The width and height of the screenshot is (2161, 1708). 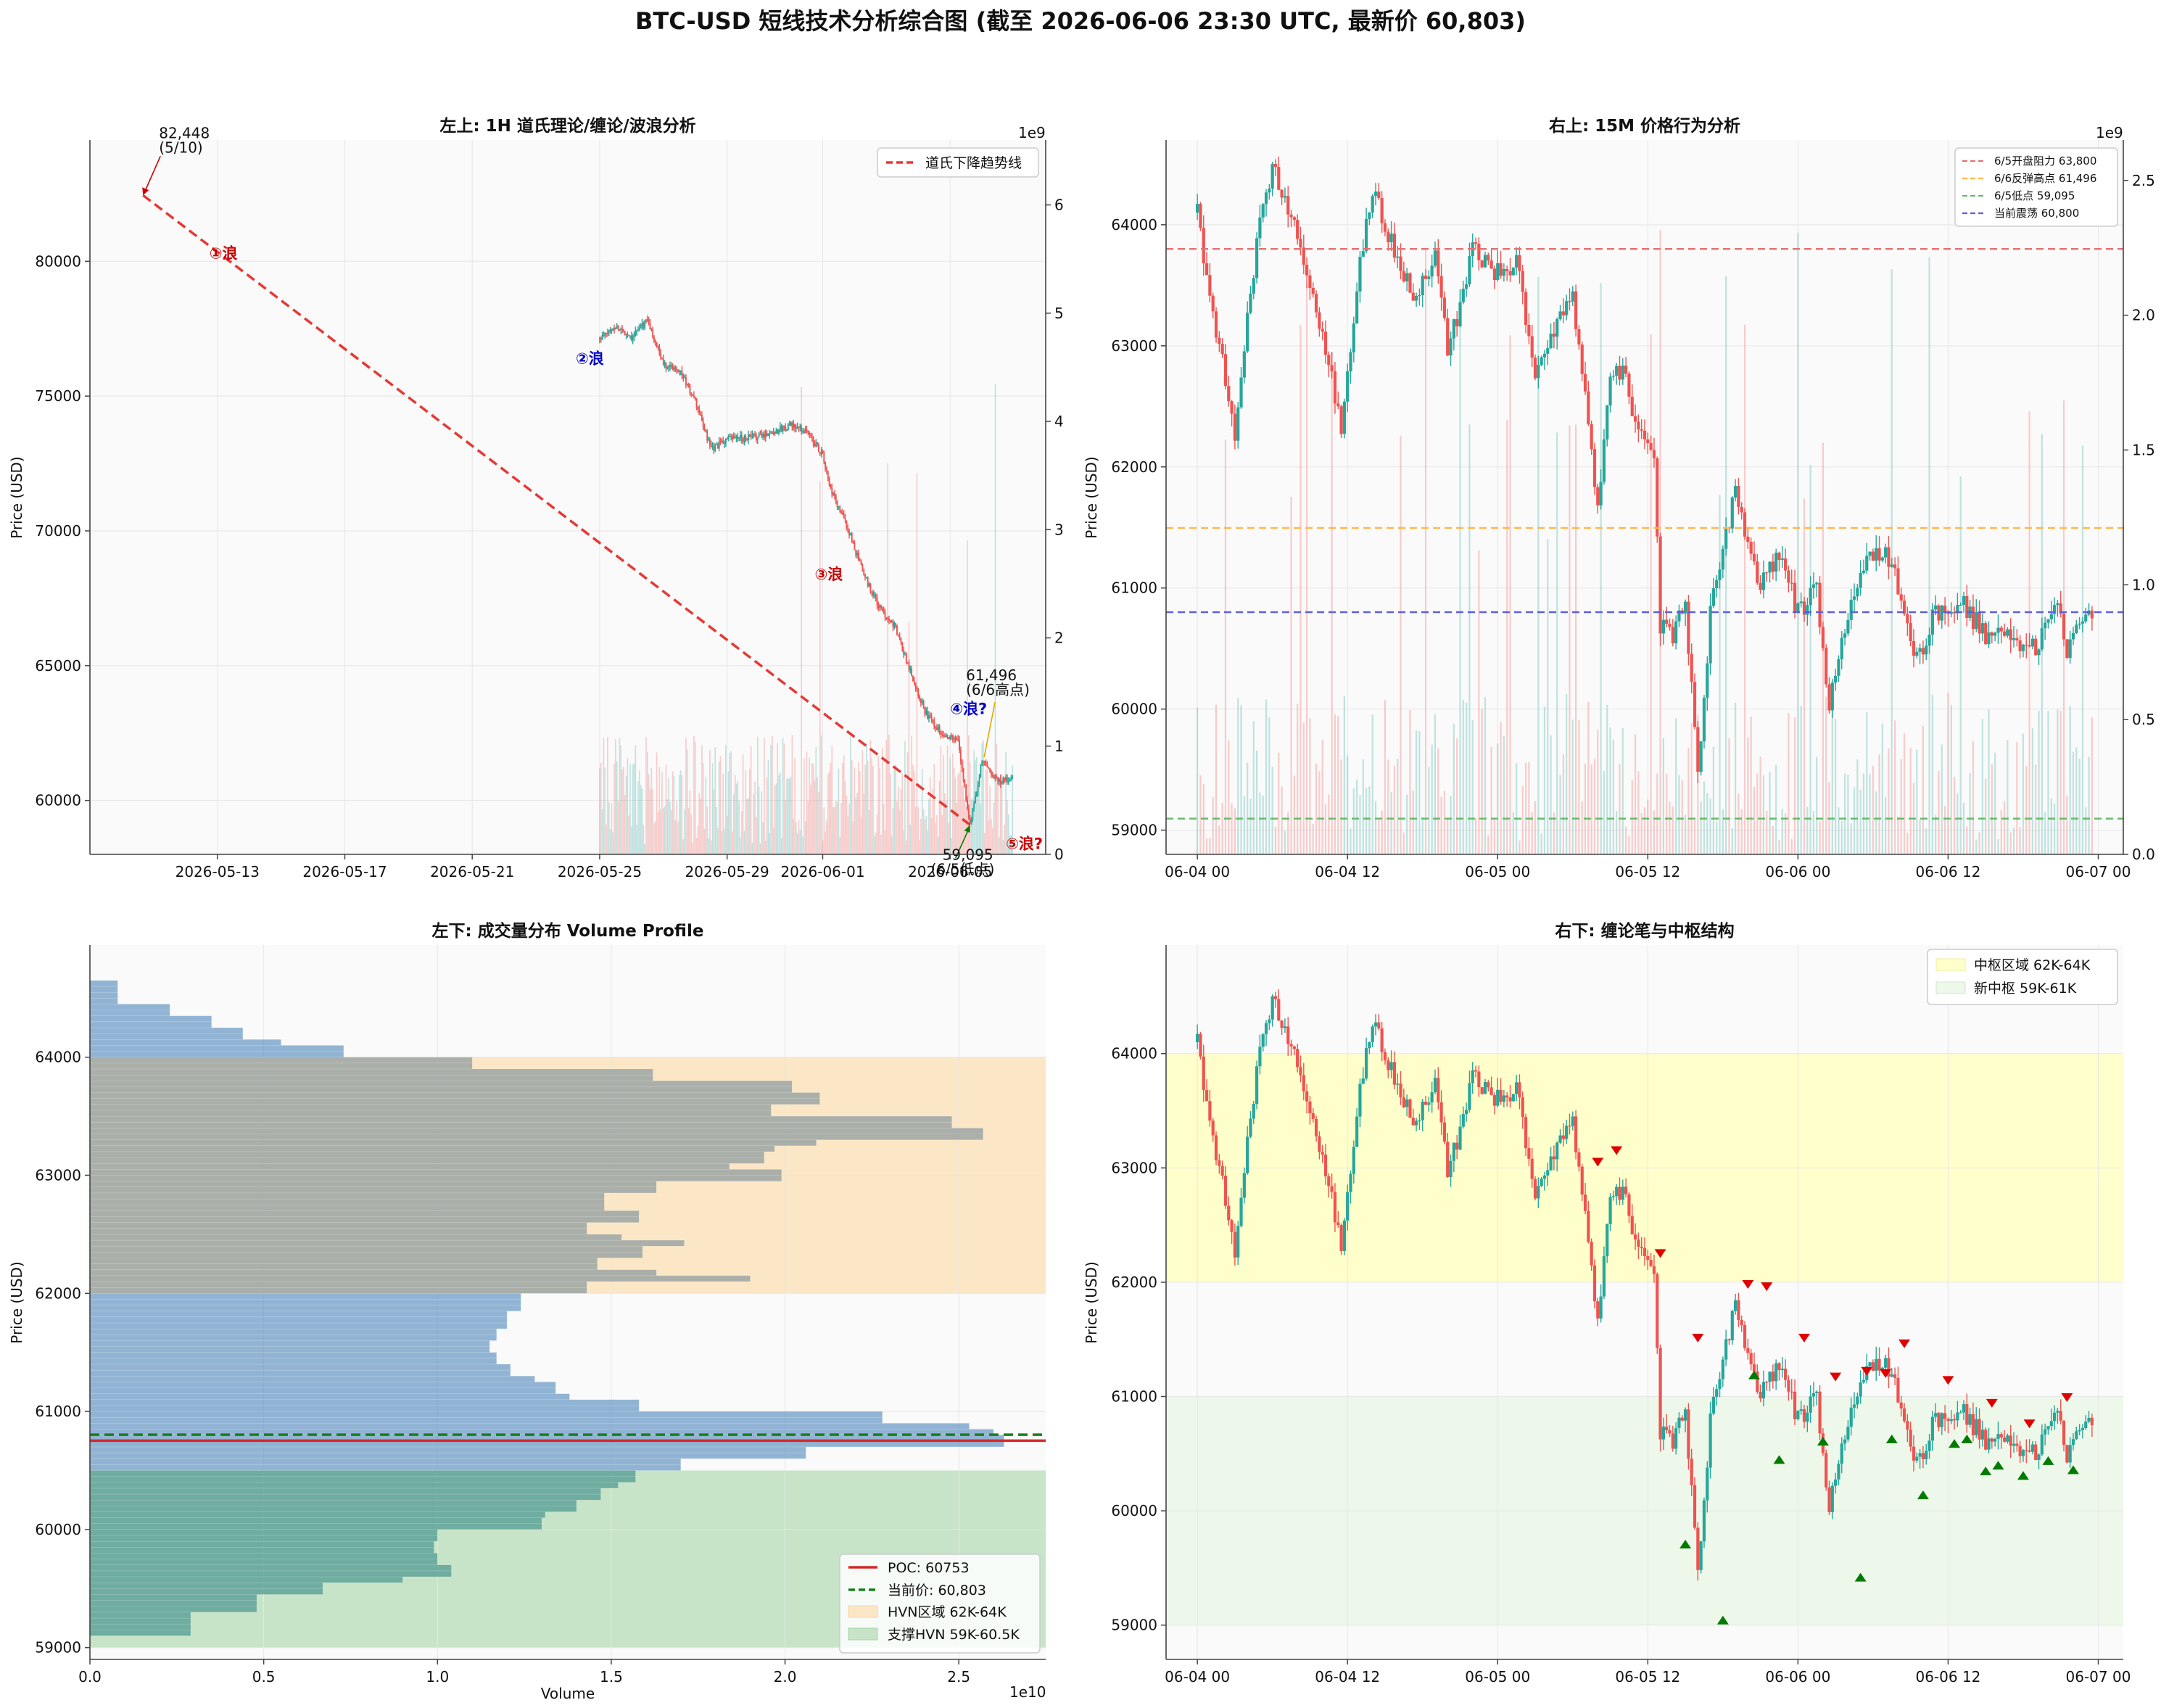 What do you see at coordinates (472, 871) in the screenshot?
I see `tl-xtick-label: 2026-05-21` at bounding box center [472, 871].